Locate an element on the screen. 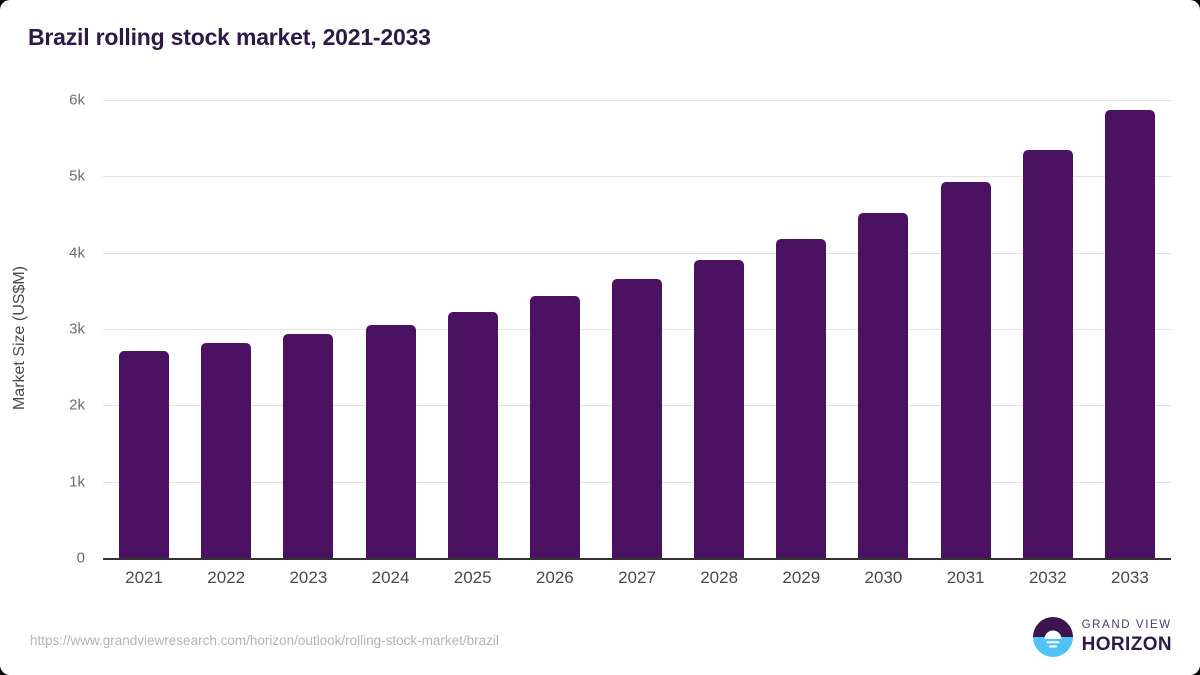 The width and height of the screenshot is (1200, 675). x-axis-tick-label: 2024 is located at coordinates (390, 577).